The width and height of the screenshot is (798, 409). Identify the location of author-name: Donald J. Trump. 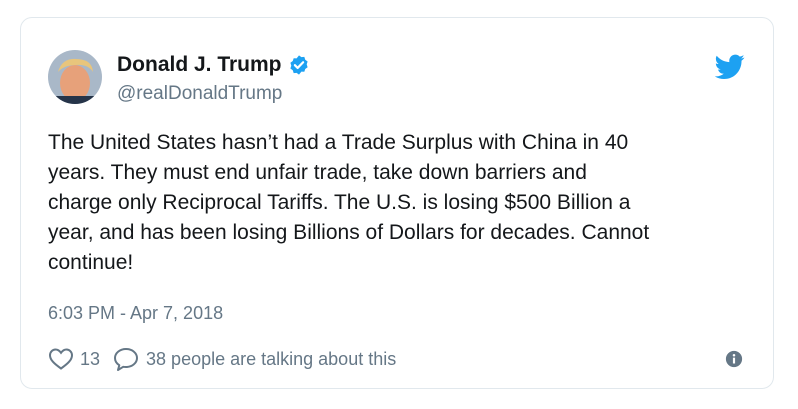
(199, 64).